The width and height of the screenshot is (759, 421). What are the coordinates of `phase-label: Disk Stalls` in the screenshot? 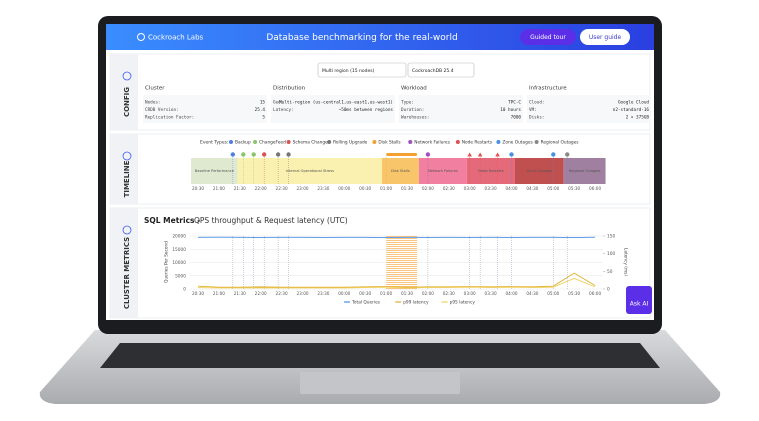 It's located at (400, 171).